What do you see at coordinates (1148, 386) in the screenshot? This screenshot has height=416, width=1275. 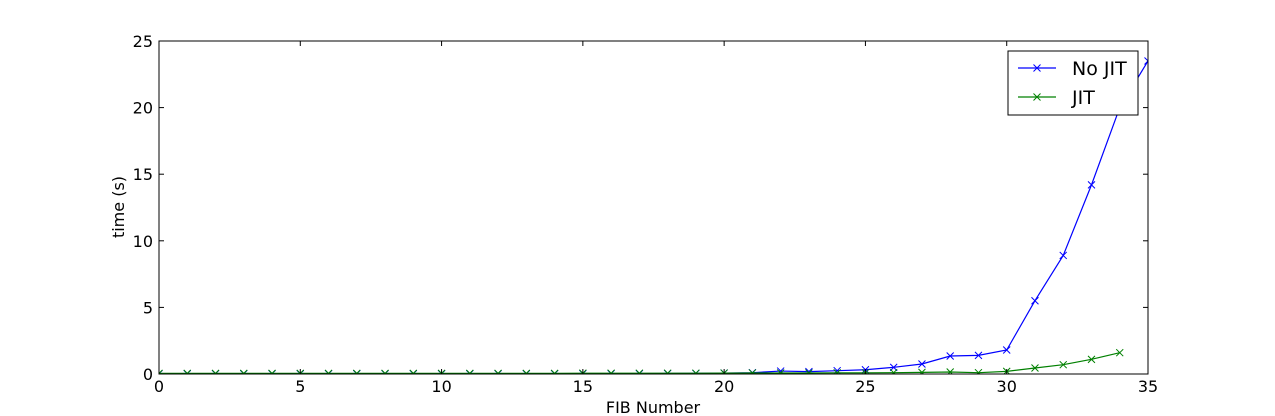 I see `x-tick-label: 35` at bounding box center [1148, 386].